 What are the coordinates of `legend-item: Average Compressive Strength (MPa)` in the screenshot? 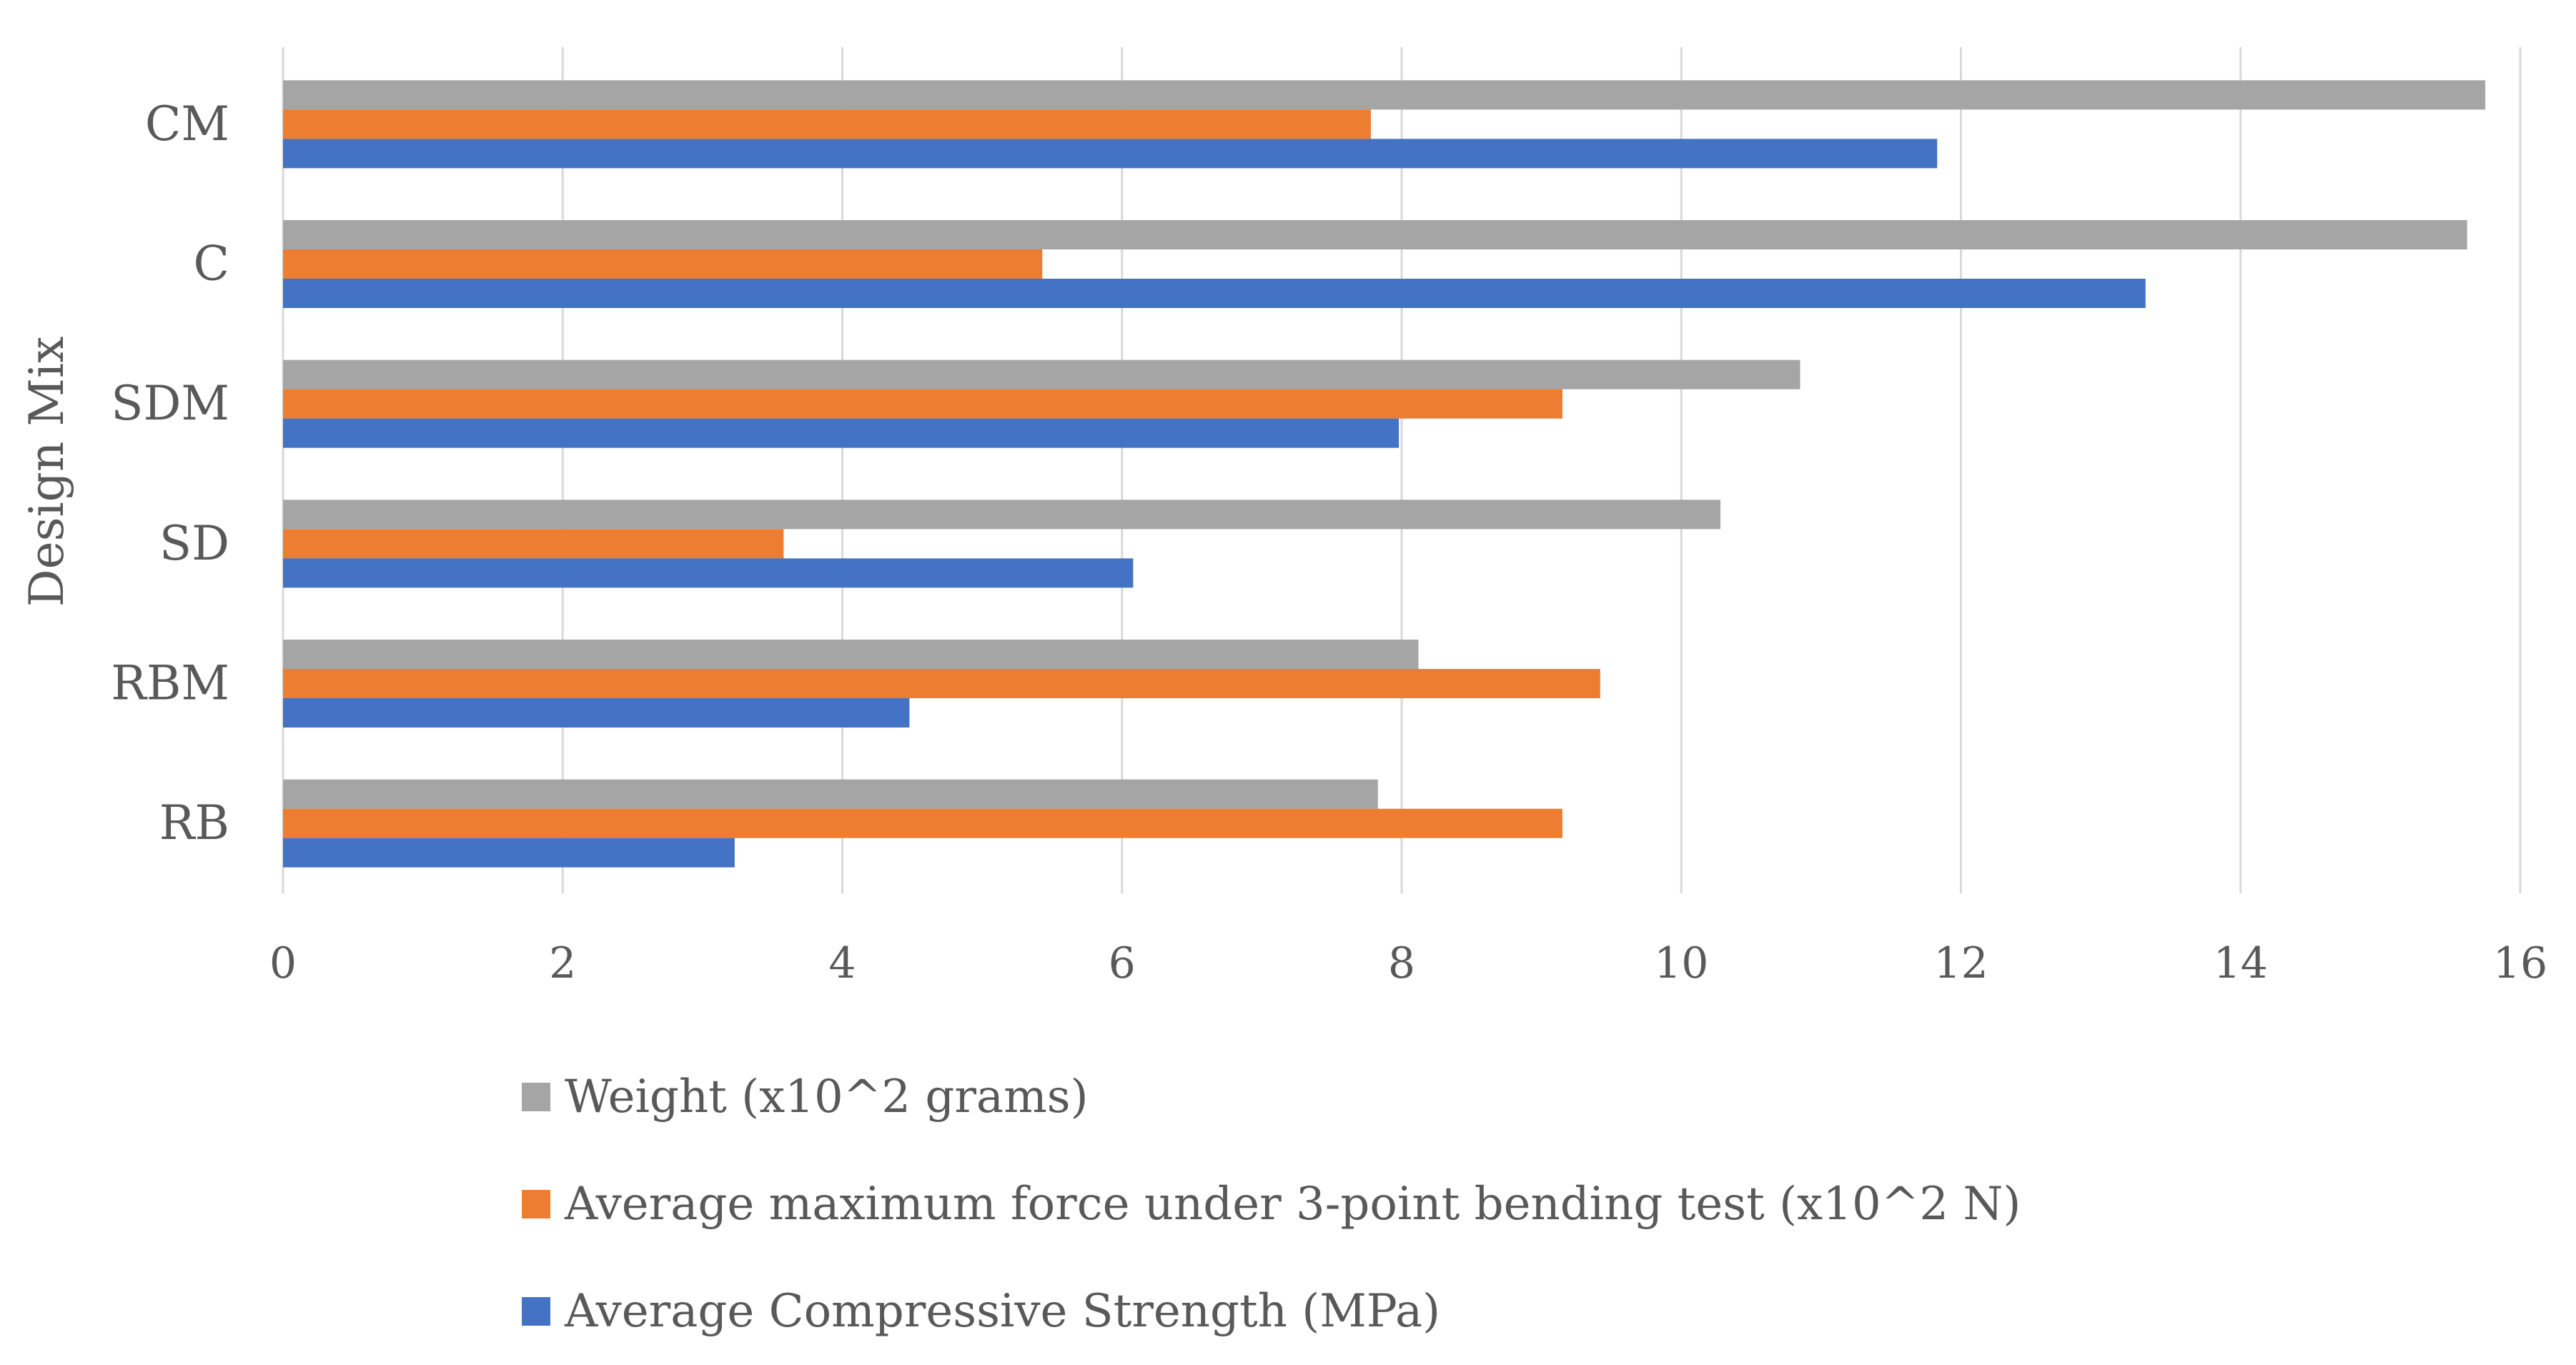 It's located at (1272, 1311).